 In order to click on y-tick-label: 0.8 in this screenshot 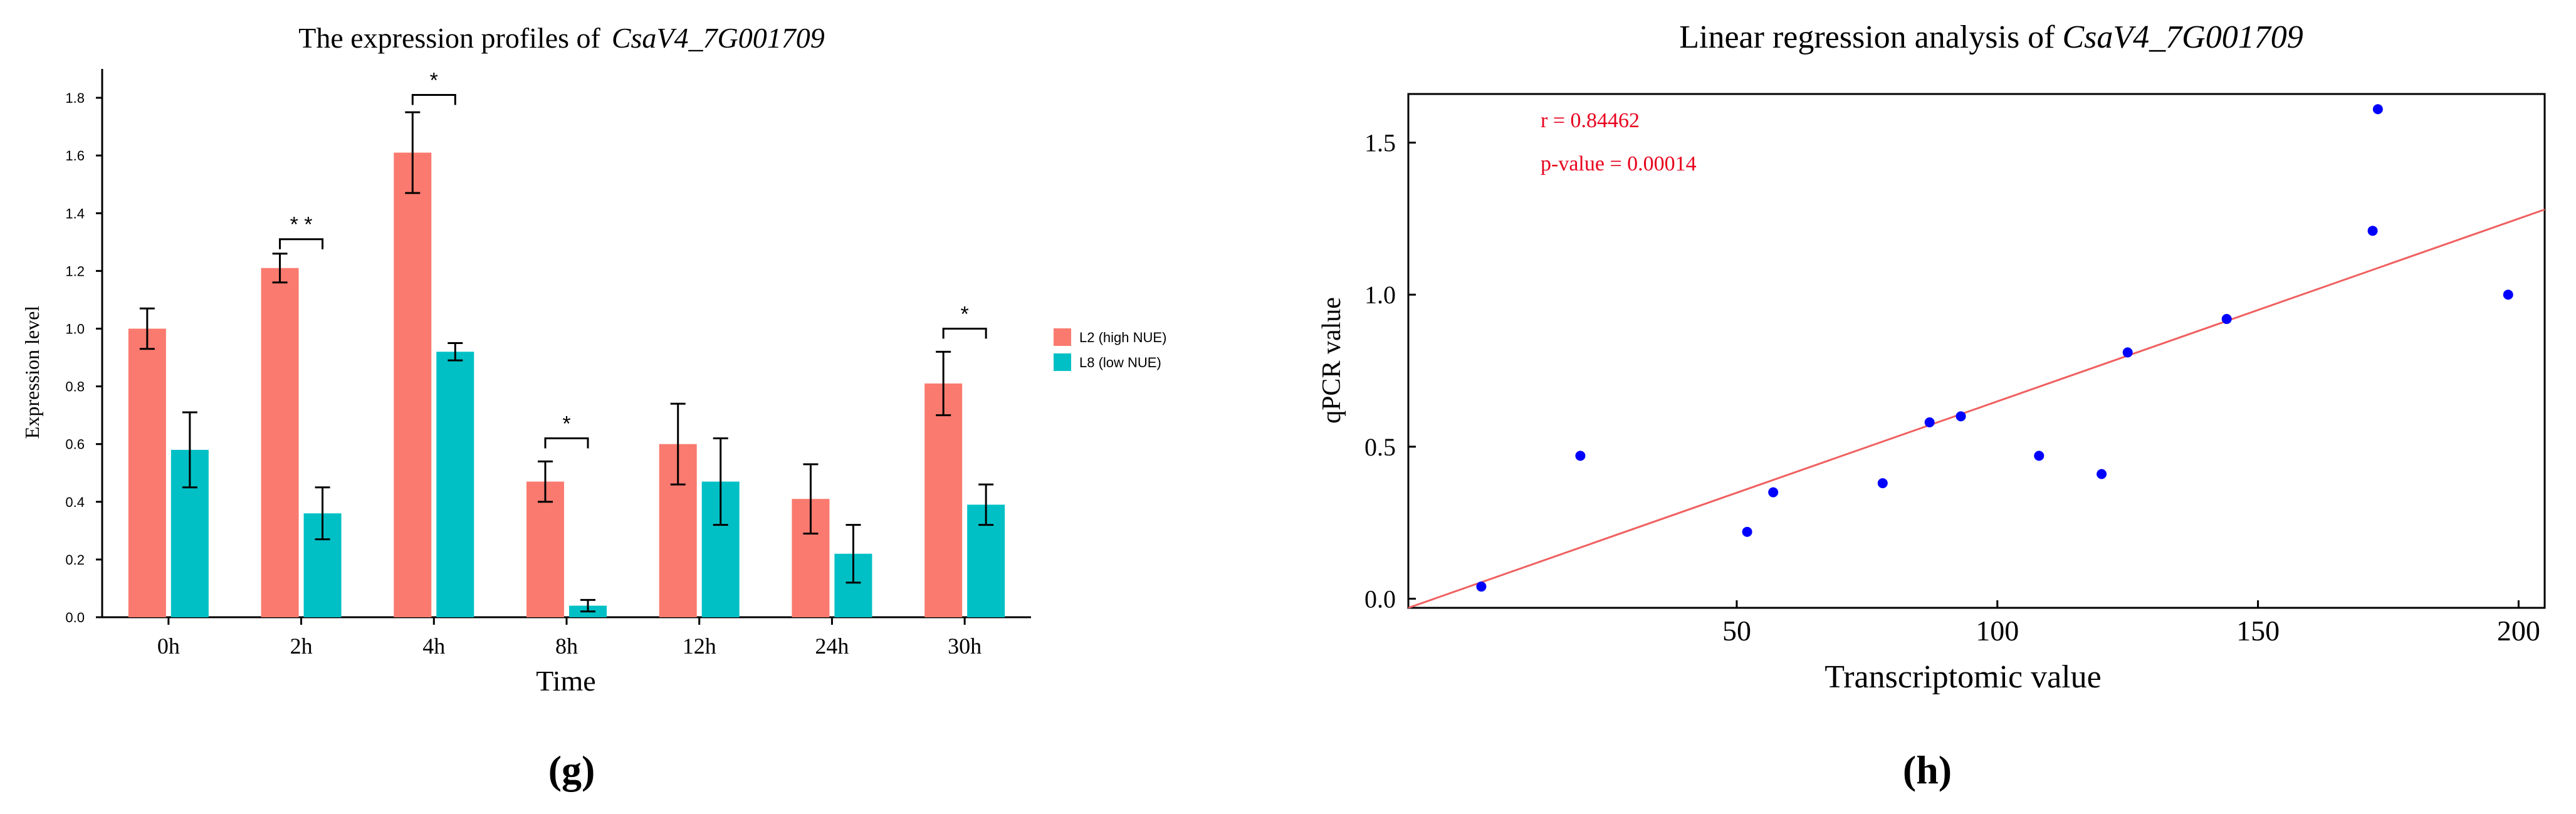, I will do `click(75, 387)`.